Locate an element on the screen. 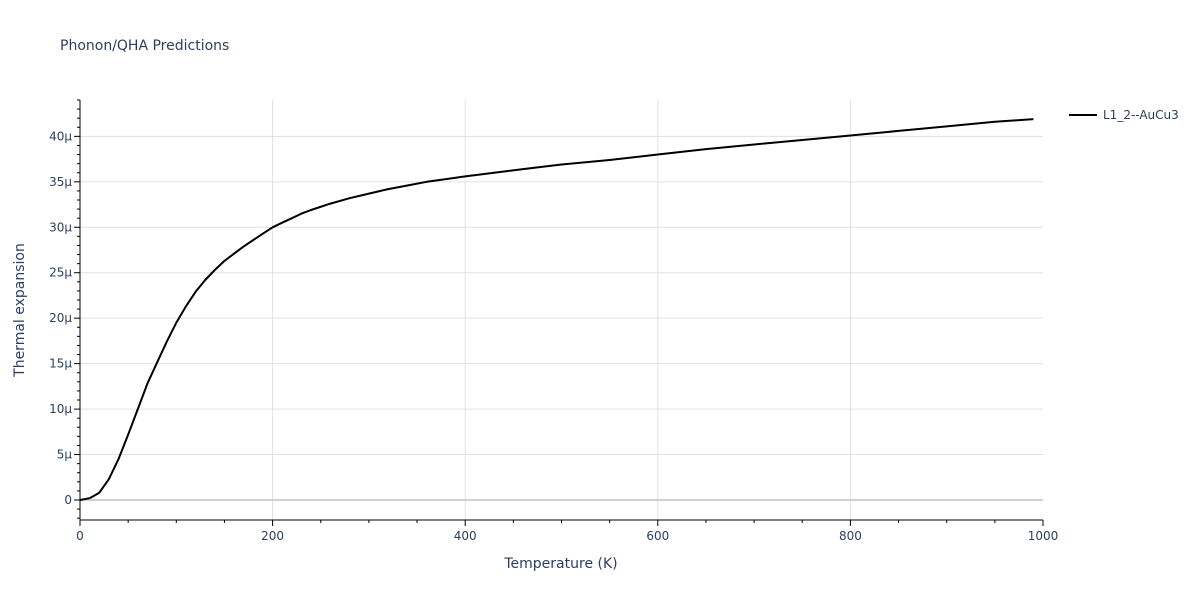 The width and height of the screenshot is (1200, 600). x-tick-label: 0 is located at coordinates (80, 536).